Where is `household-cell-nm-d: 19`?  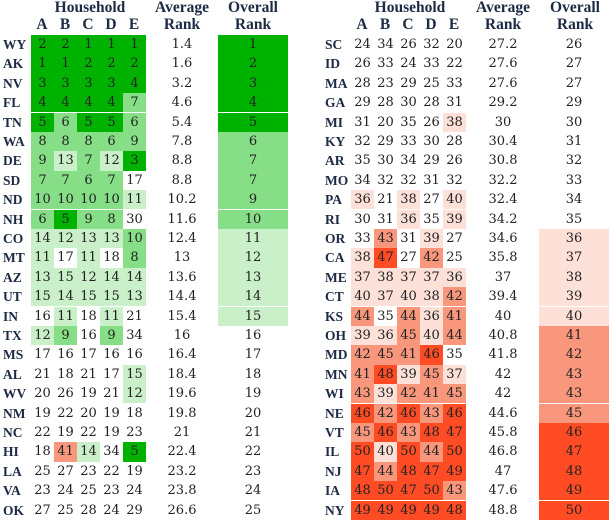
household-cell-nm-d: 19 is located at coordinates (111, 413).